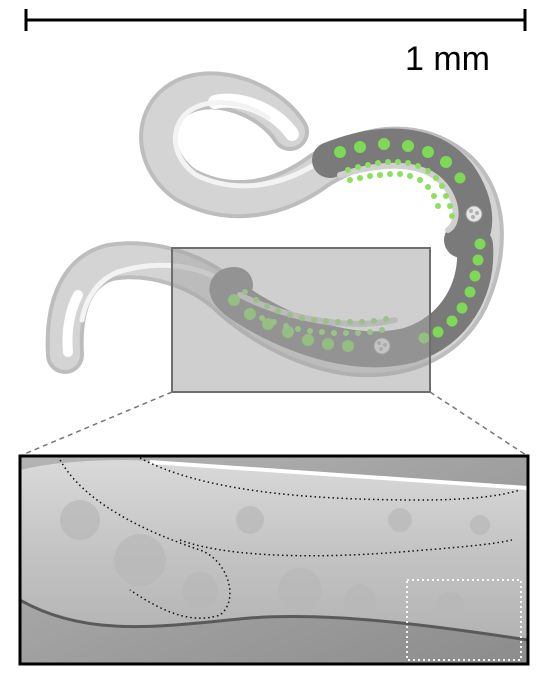 The height and width of the screenshot is (674, 548). What do you see at coordinates (447, 59) in the screenshot?
I see `scale-bar-label: 1 mm` at bounding box center [447, 59].